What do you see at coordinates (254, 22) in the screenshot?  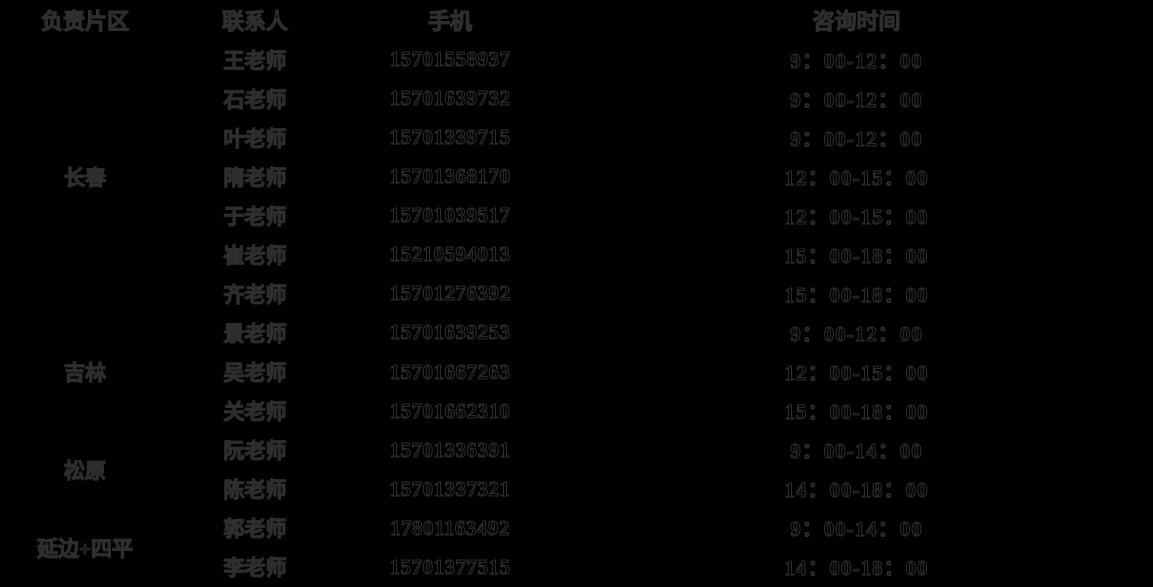 I see `header-contact: 联系人` at bounding box center [254, 22].